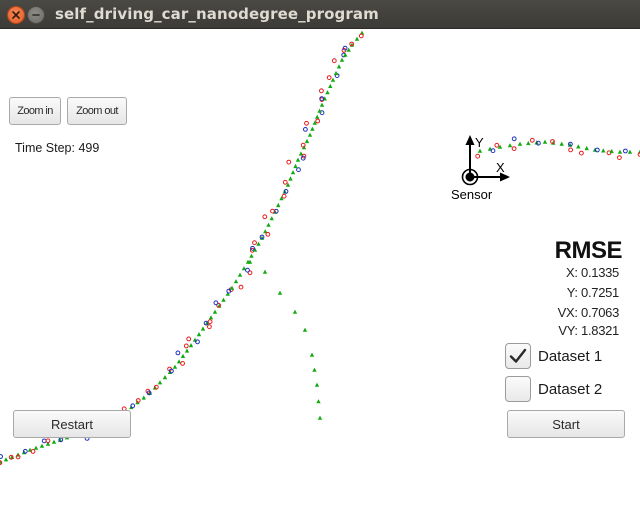 Image resolution: width=640 pixels, height=508 pixels. What do you see at coordinates (588, 312) in the screenshot?
I see `rmse-vx-value: VX: 0.7063` at bounding box center [588, 312].